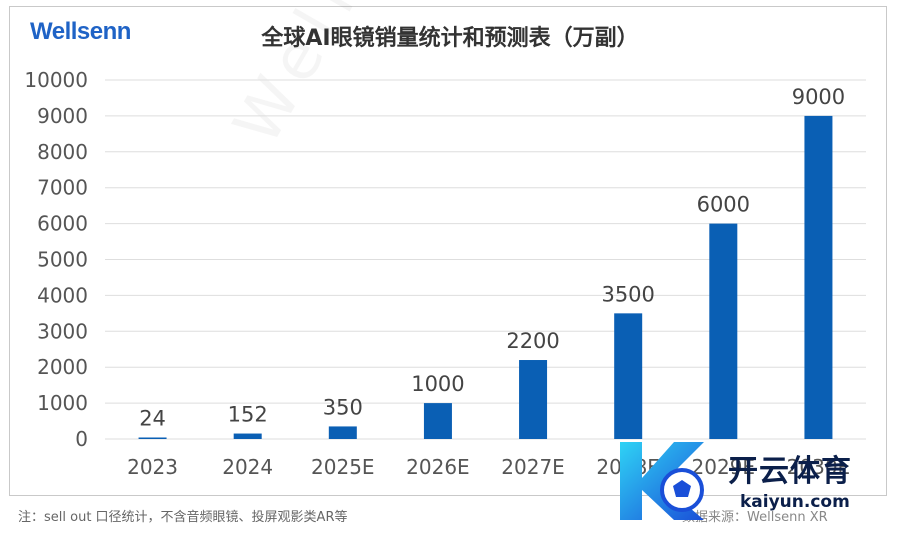  Describe the element at coordinates (488, 467) in the screenshot. I see `x-axis-ticks: 202320242025E2026E2027E2028E2029E2030E` at that location.